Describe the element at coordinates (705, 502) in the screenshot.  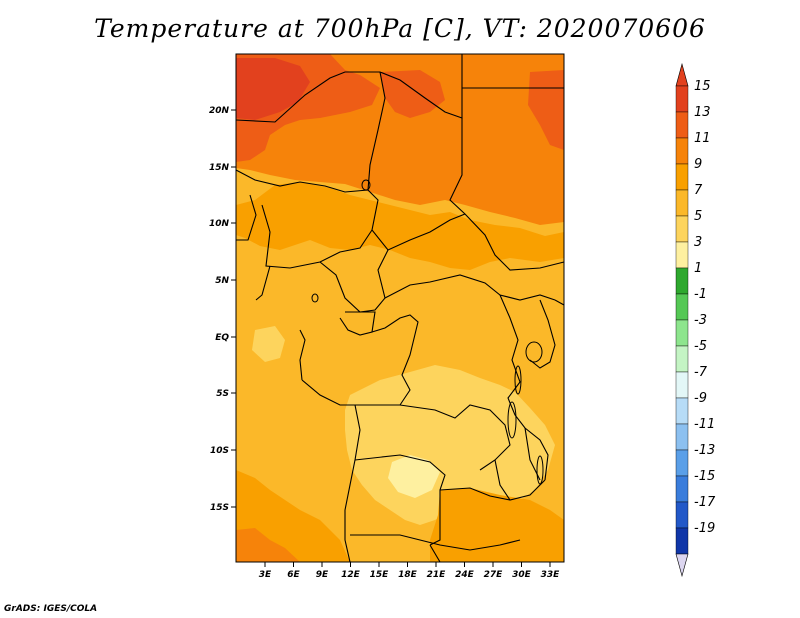
I see `colorbar-label: -17` at that location.